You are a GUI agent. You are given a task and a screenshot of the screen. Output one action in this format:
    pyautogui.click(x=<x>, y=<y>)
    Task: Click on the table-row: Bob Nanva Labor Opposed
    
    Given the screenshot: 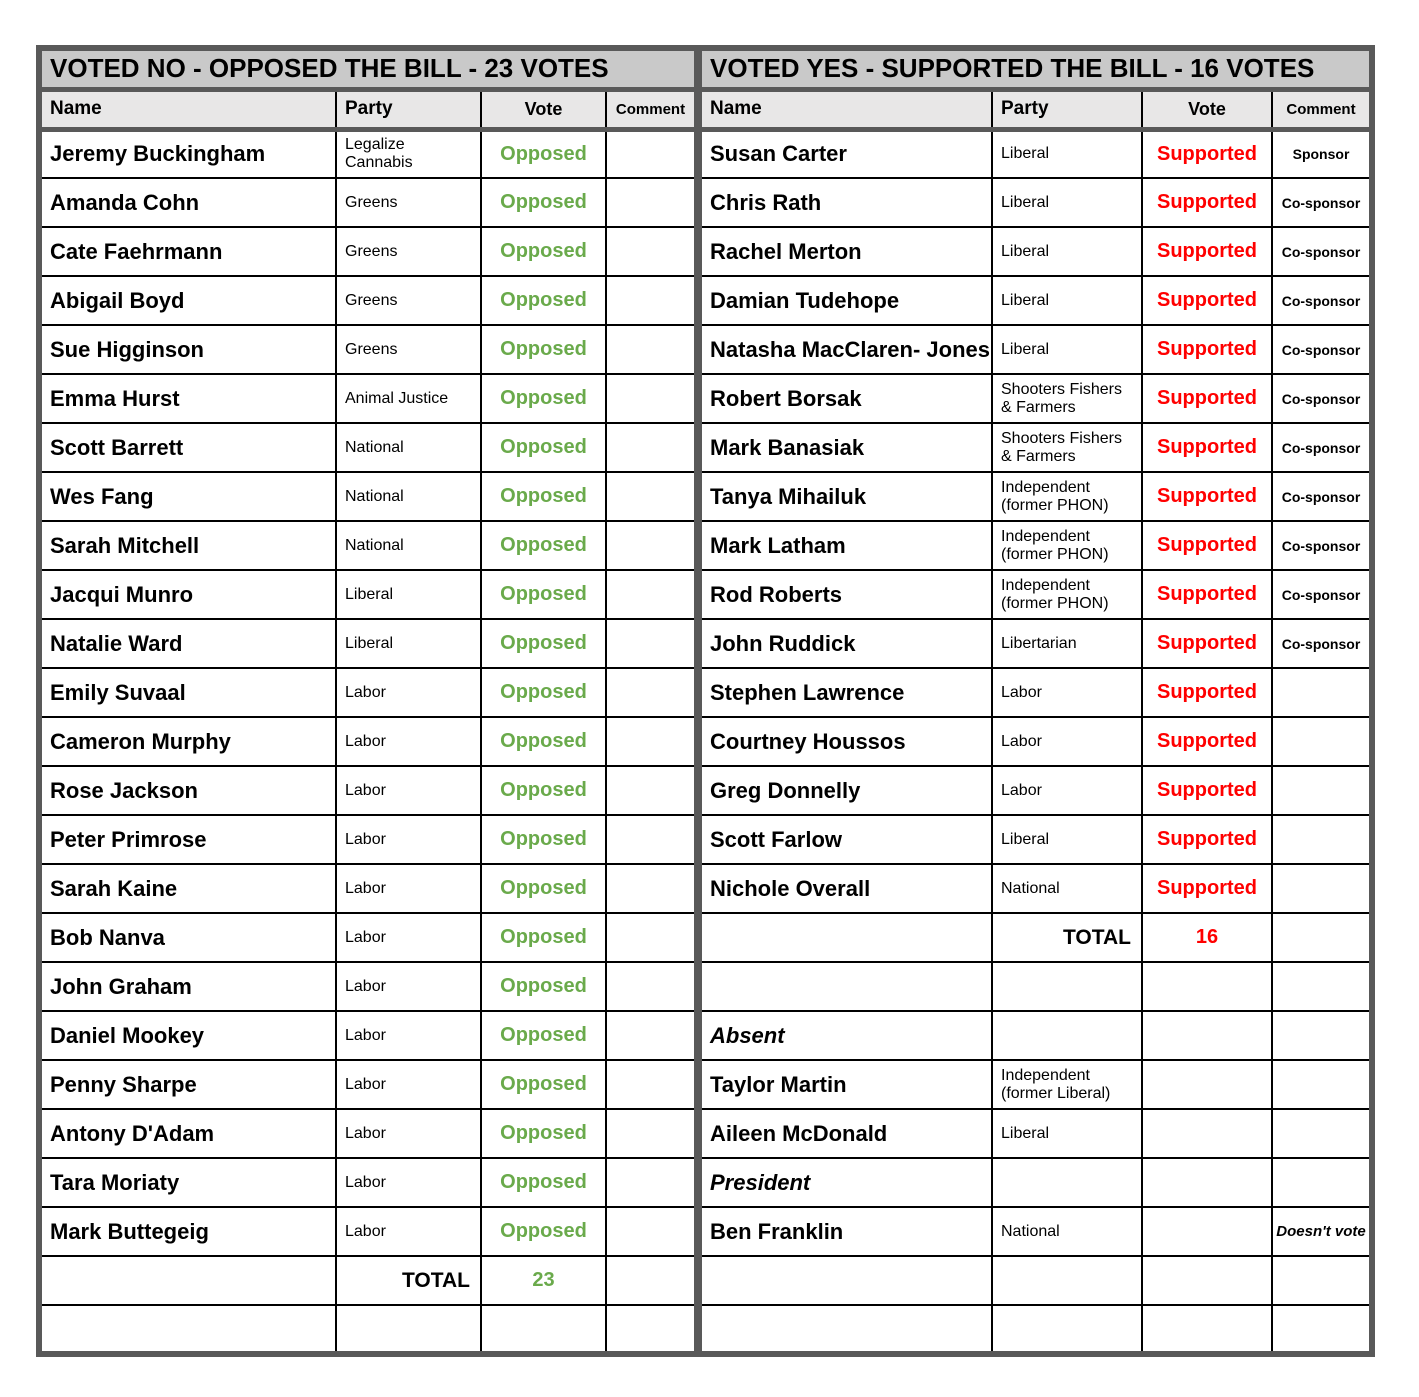 What is the action you would take?
    pyautogui.click(x=367, y=937)
    